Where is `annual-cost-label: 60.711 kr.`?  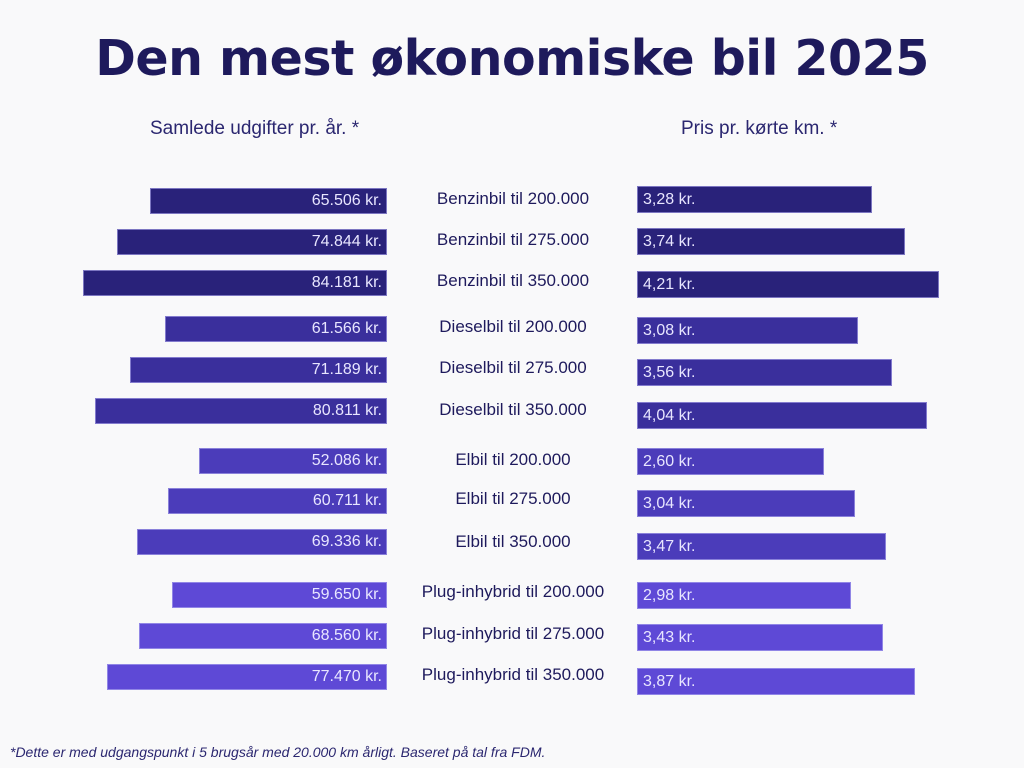 annual-cost-label: 60.711 kr. is located at coordinates (347, 500).